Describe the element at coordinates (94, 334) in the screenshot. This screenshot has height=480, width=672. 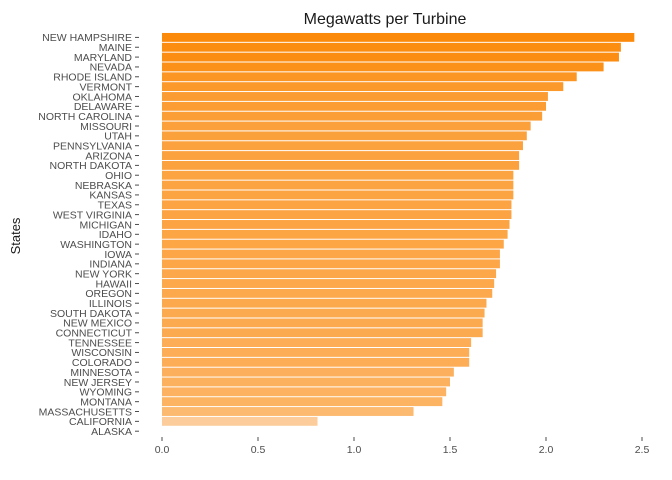
I see `y-tick-label-connecticut: CONNECTICUT` at that location.